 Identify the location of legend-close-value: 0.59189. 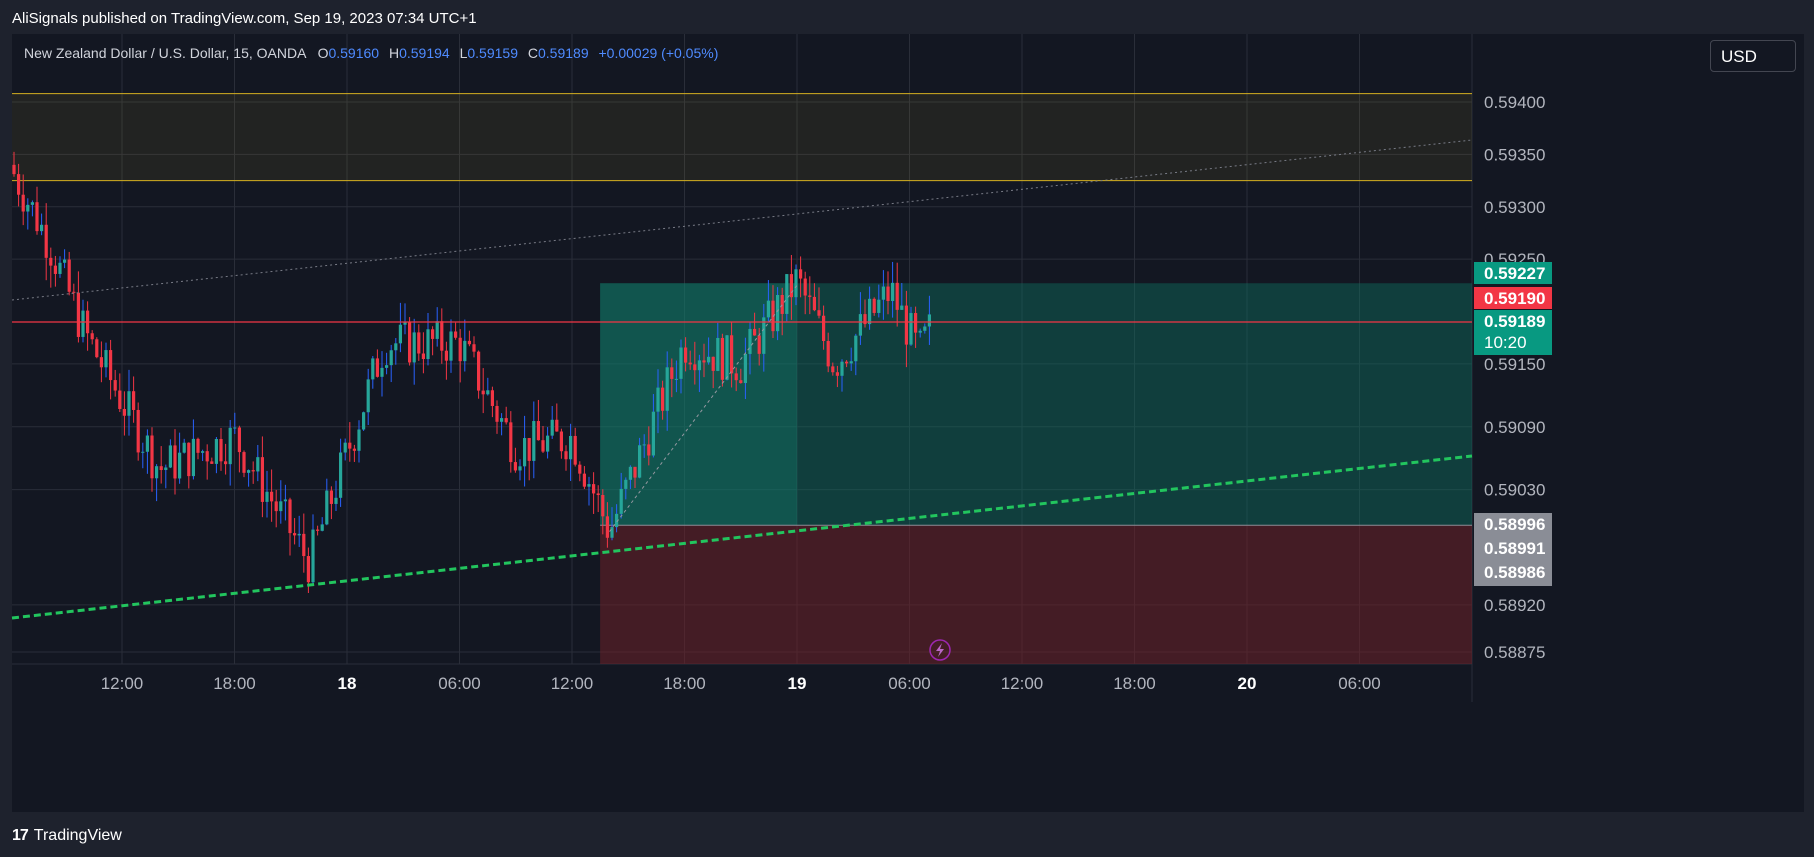
(563, 53).